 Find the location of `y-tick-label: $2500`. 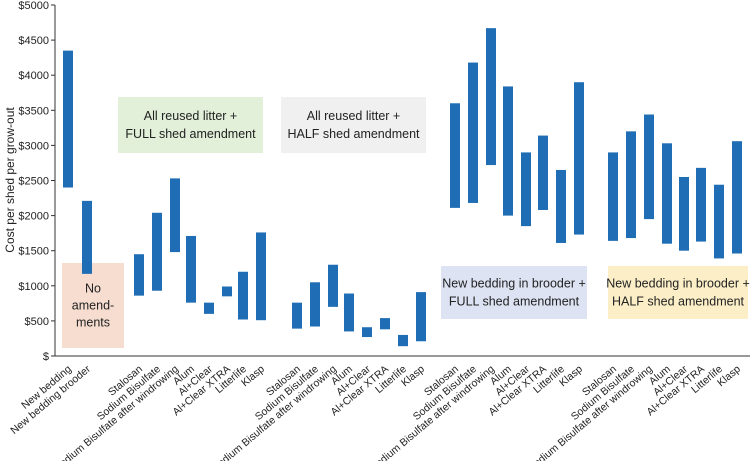

y-tick-label: $2500 is located at coordinates (33, 182).